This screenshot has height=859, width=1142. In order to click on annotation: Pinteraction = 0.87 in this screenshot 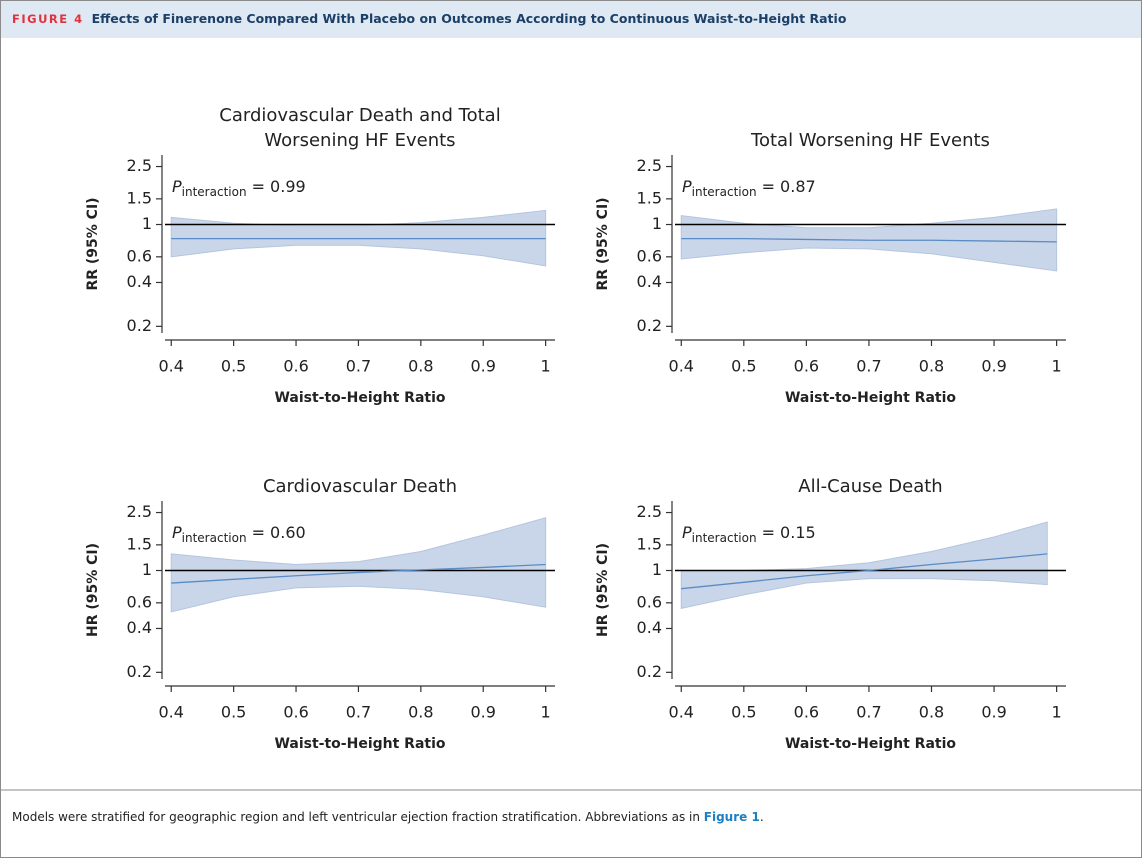, I will do `click(749, 188)`.